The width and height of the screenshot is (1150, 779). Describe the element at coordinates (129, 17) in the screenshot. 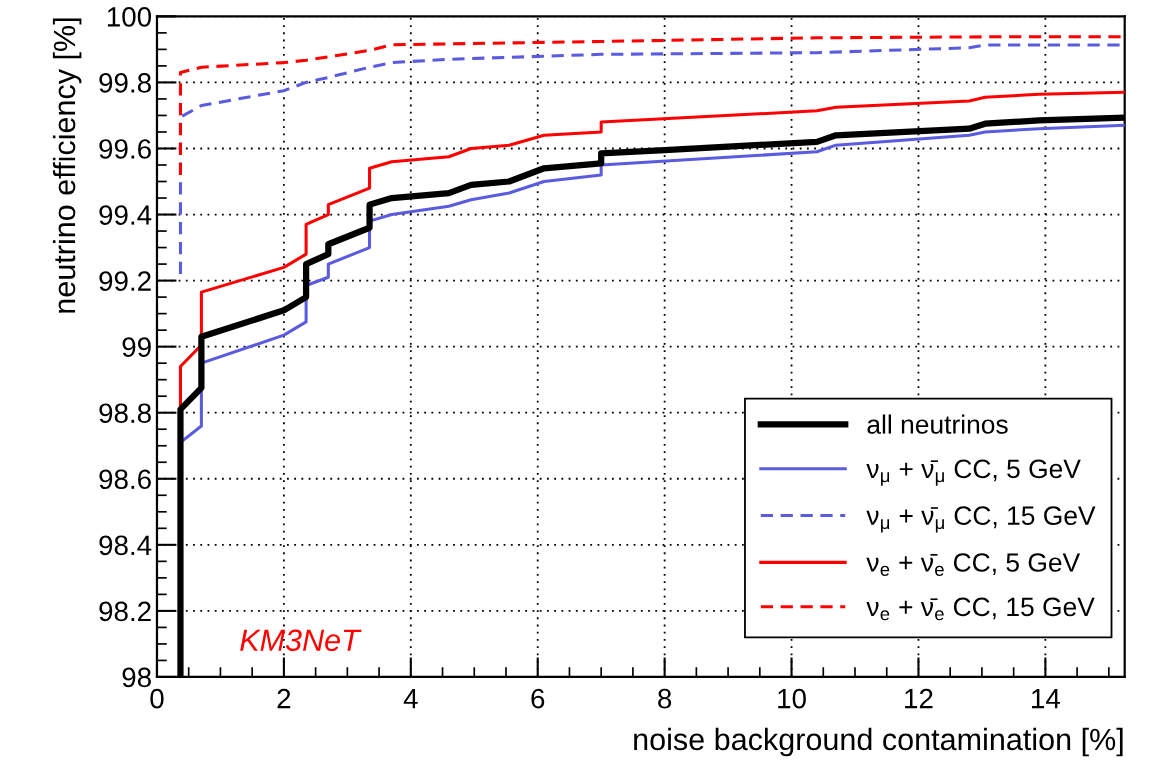

I see `y-tick-label: 100` at that location.